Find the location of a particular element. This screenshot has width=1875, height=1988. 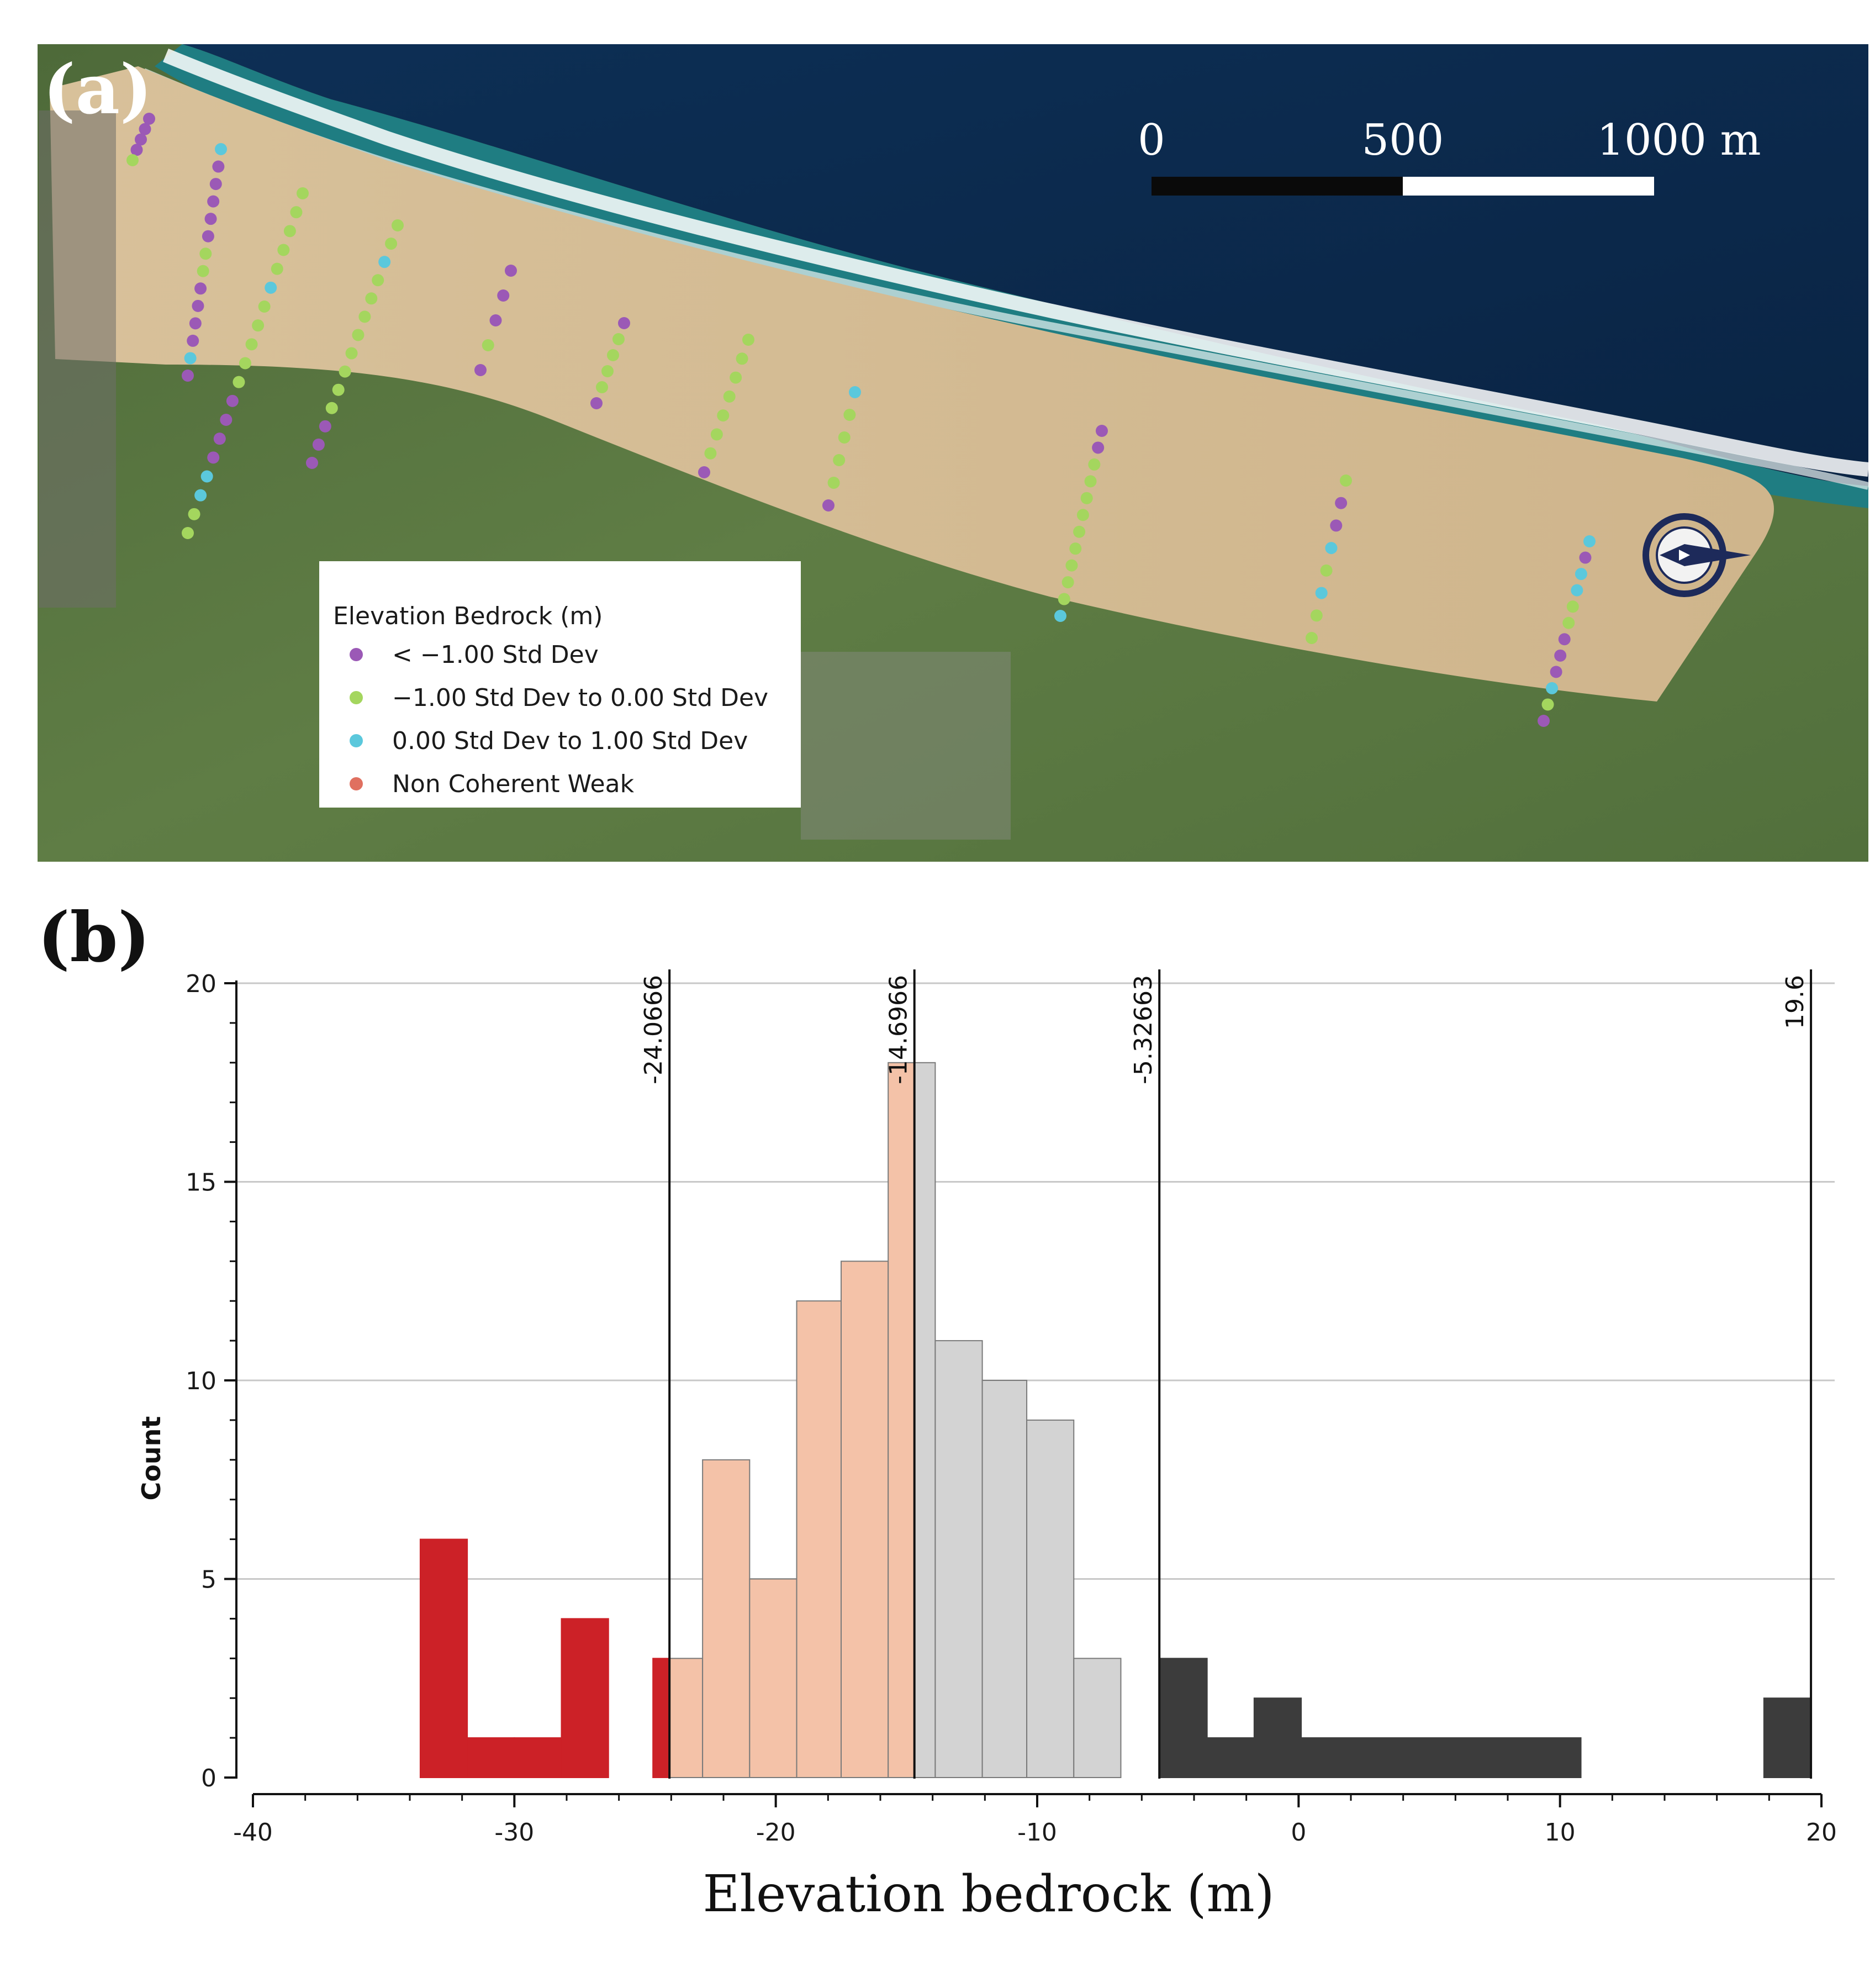

y-tick-label: 0 is located at coordinates (208, 1778).